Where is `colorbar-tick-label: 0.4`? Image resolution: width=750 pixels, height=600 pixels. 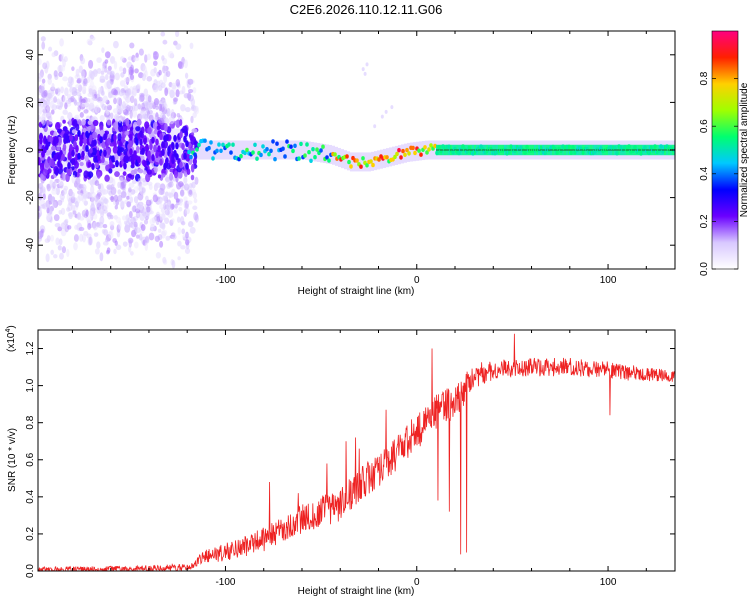
colorbar-tick-label: 0.4 is located at coordinates (704, 173).